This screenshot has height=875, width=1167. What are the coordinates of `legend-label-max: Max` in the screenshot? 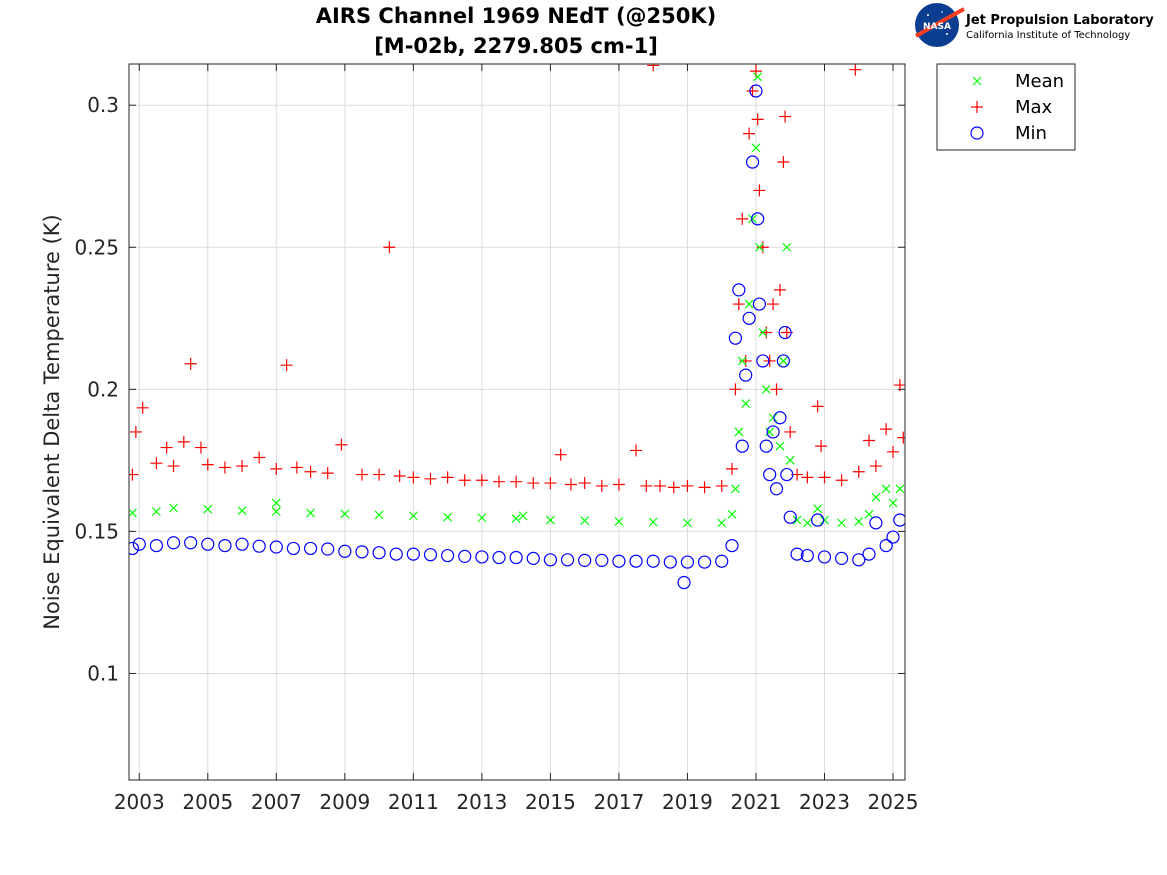 It's located at (1034, 107).